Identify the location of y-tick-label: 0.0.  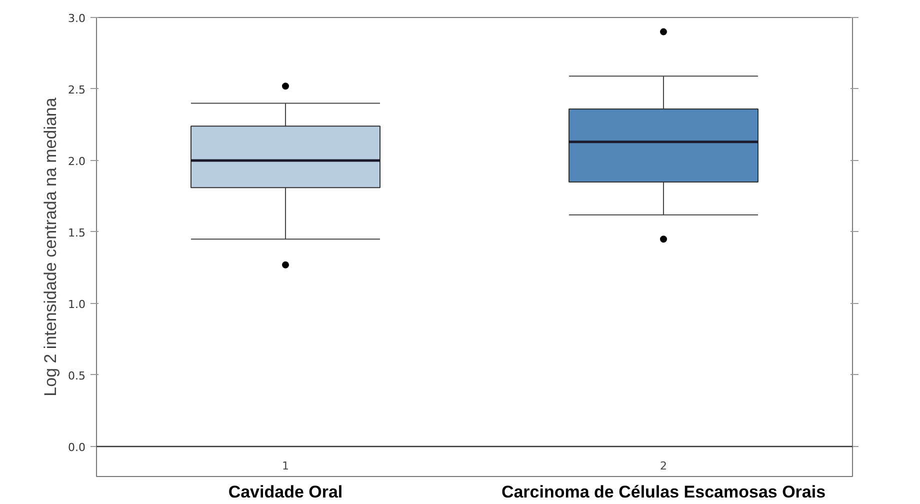
(77, 447).